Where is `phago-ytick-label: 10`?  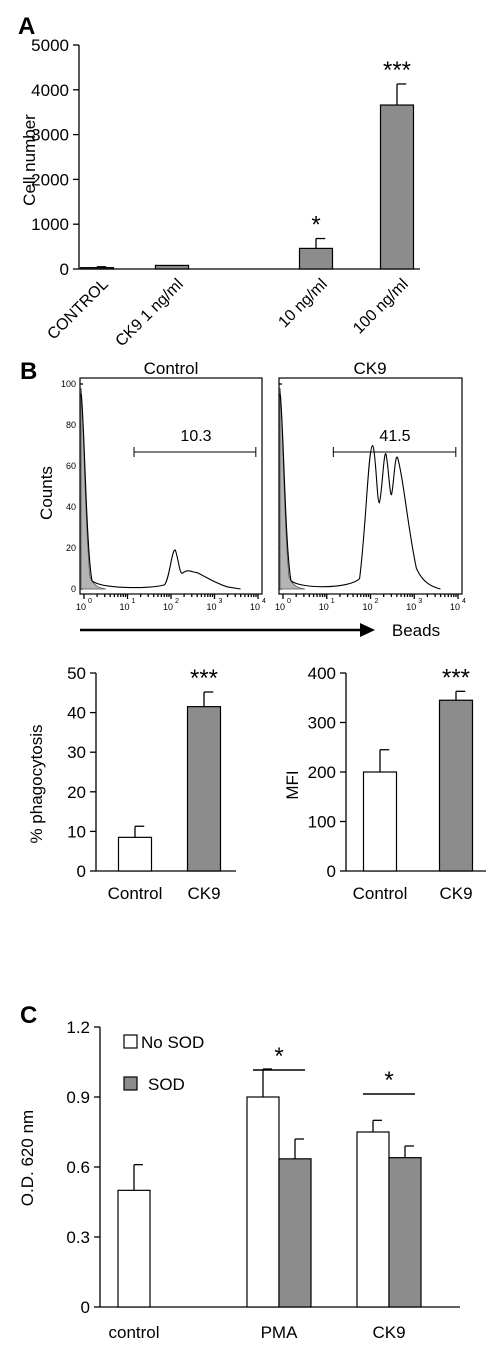 phago-ytick-label: 10 is located at coordinates (76, 831).